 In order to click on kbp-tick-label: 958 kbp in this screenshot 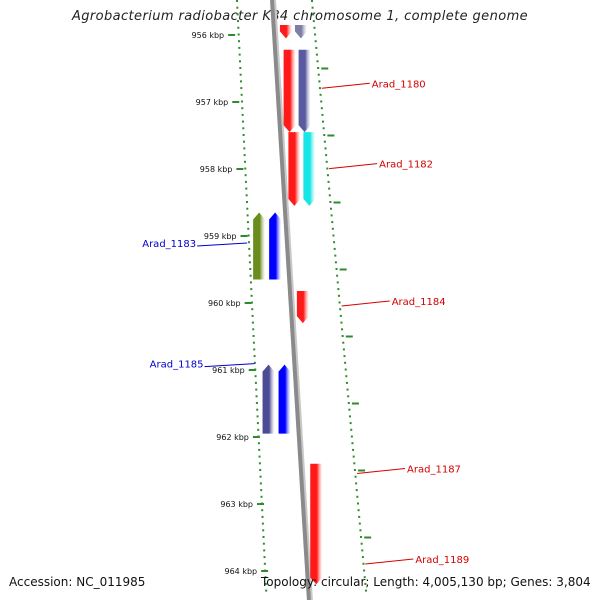, I will do `click(216, 169)`.